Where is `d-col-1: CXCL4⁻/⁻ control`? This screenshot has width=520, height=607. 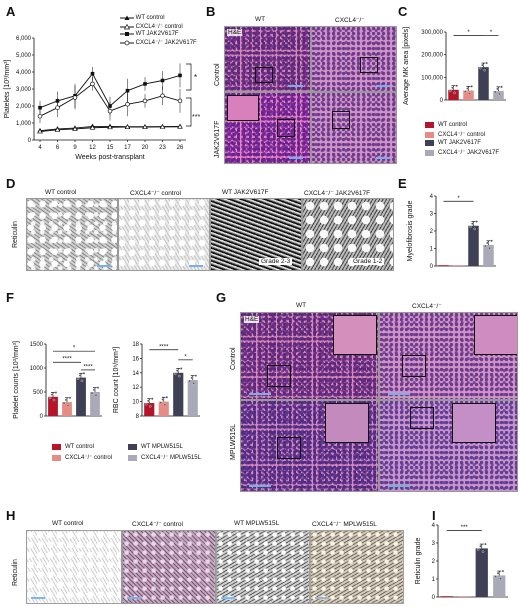
d-col-1: CXCL4⁻/⁻ control is located at coordinates (155, 193).